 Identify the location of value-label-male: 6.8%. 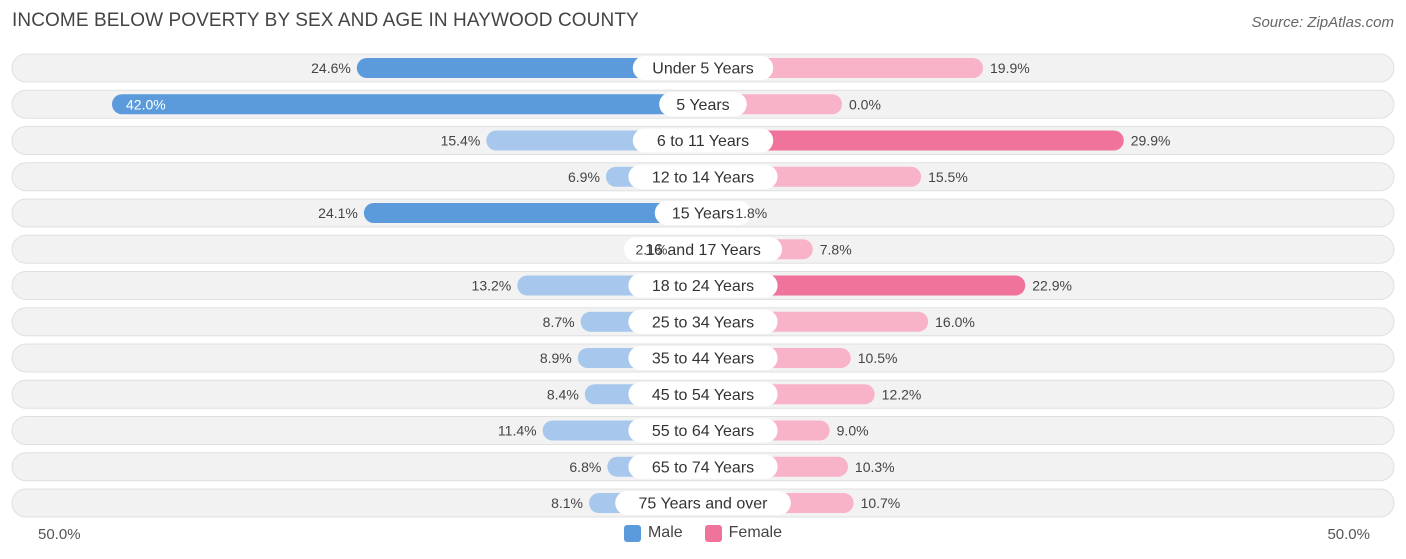
(585, 467).